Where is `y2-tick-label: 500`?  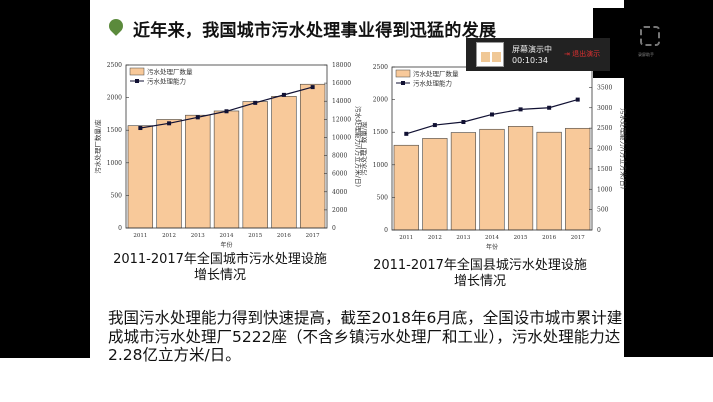
y2-tick-label: 500 is located at coordinates (603, 210).